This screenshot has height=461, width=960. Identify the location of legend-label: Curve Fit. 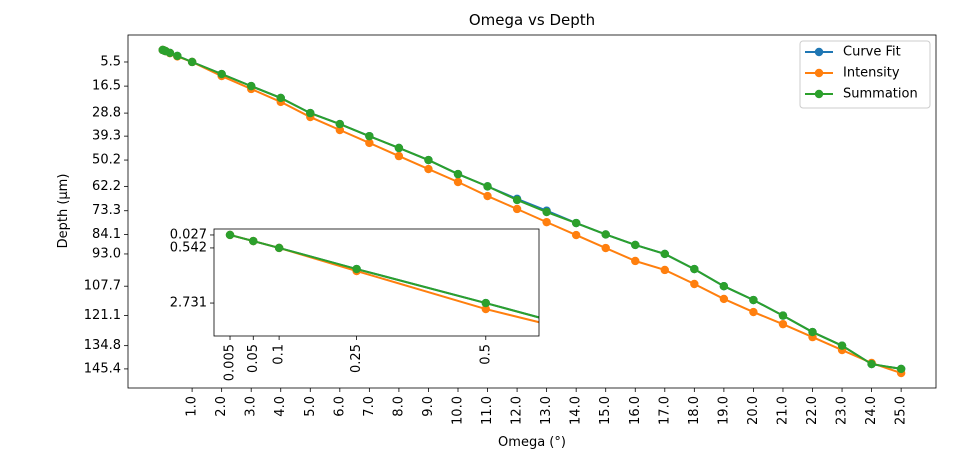
(872, 52).